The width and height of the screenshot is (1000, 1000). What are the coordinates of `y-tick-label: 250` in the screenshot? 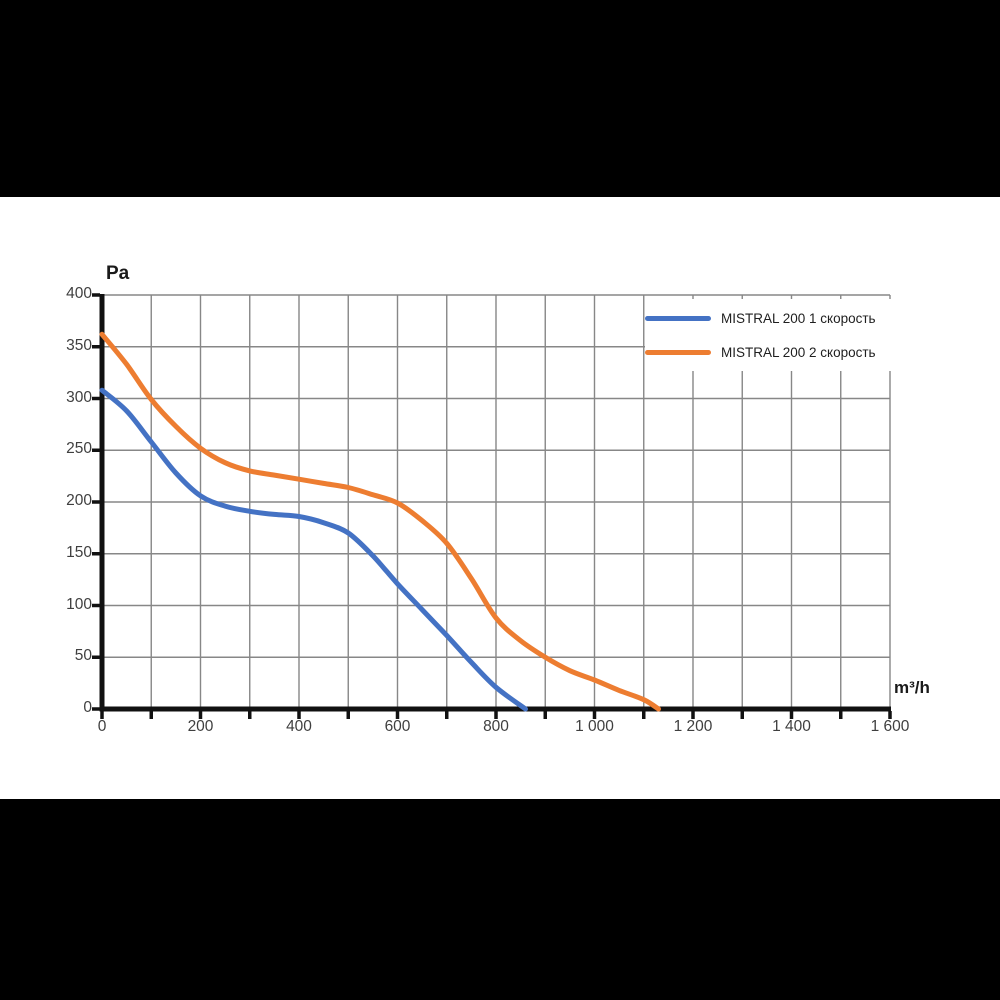 It's located at (79, 449).